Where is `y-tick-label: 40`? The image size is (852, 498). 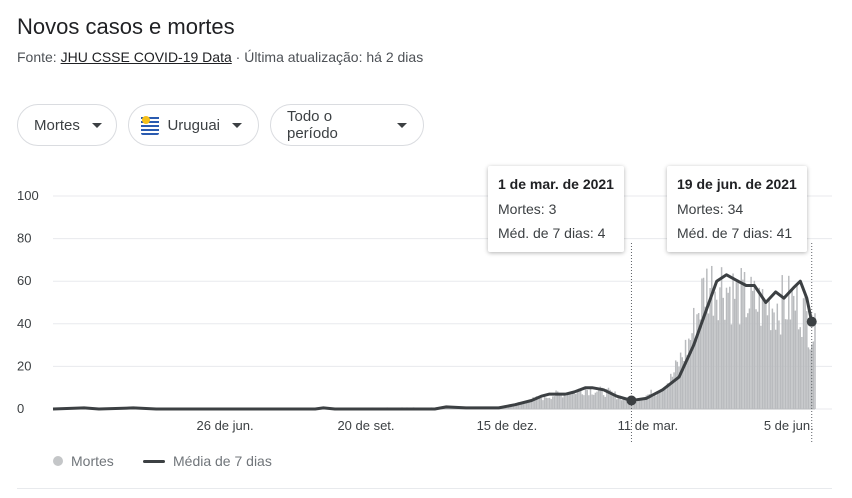 y-tick-label: 40 is located at coordinates (24, 323).